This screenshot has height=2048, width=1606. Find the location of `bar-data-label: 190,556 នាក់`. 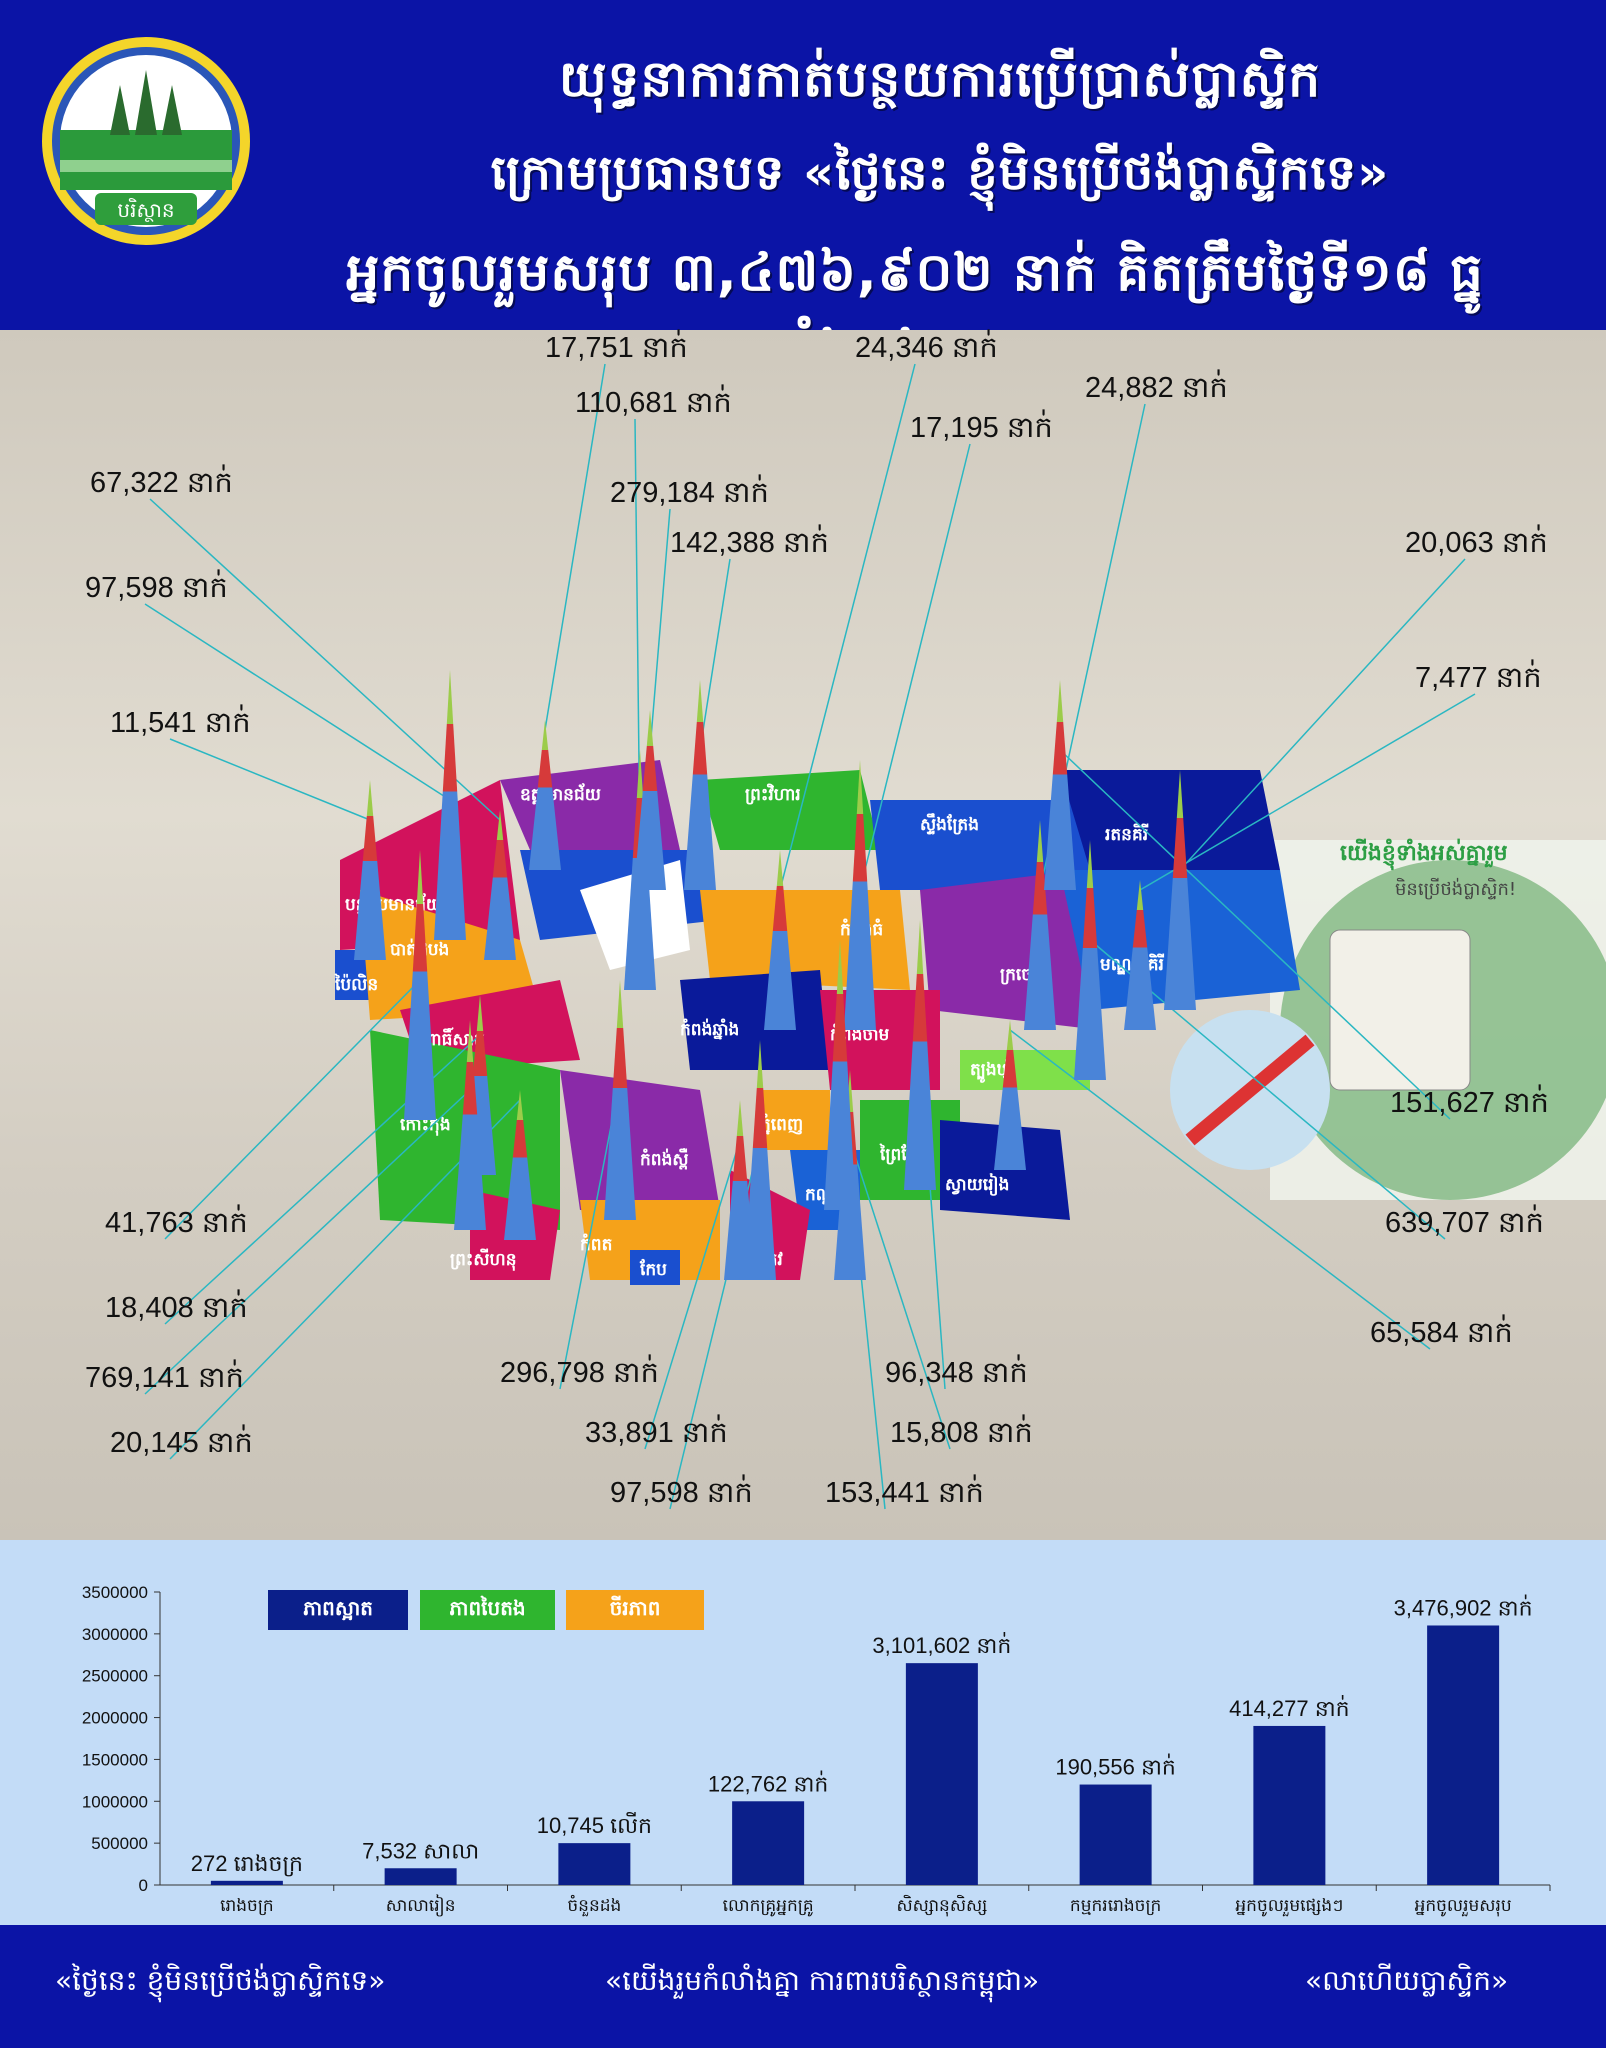

bar-data-label: 190,556 នាក់ is located at coordinates (1115, 1767).